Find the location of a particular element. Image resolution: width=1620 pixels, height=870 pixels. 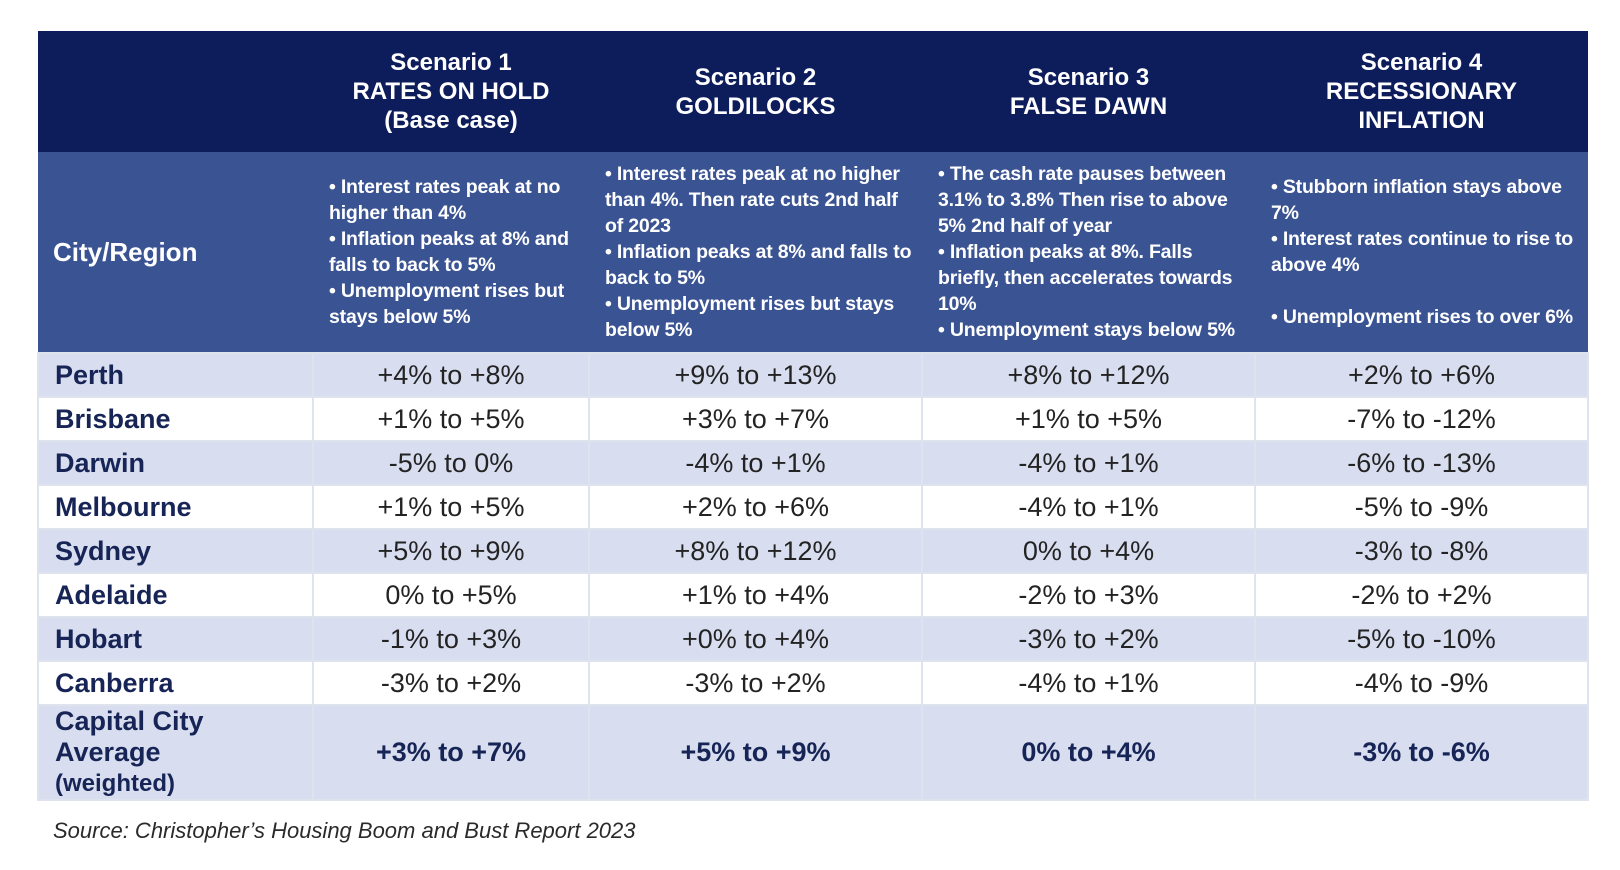

forecast-cell: +4% to +8% is located at coordinates (451, 375).